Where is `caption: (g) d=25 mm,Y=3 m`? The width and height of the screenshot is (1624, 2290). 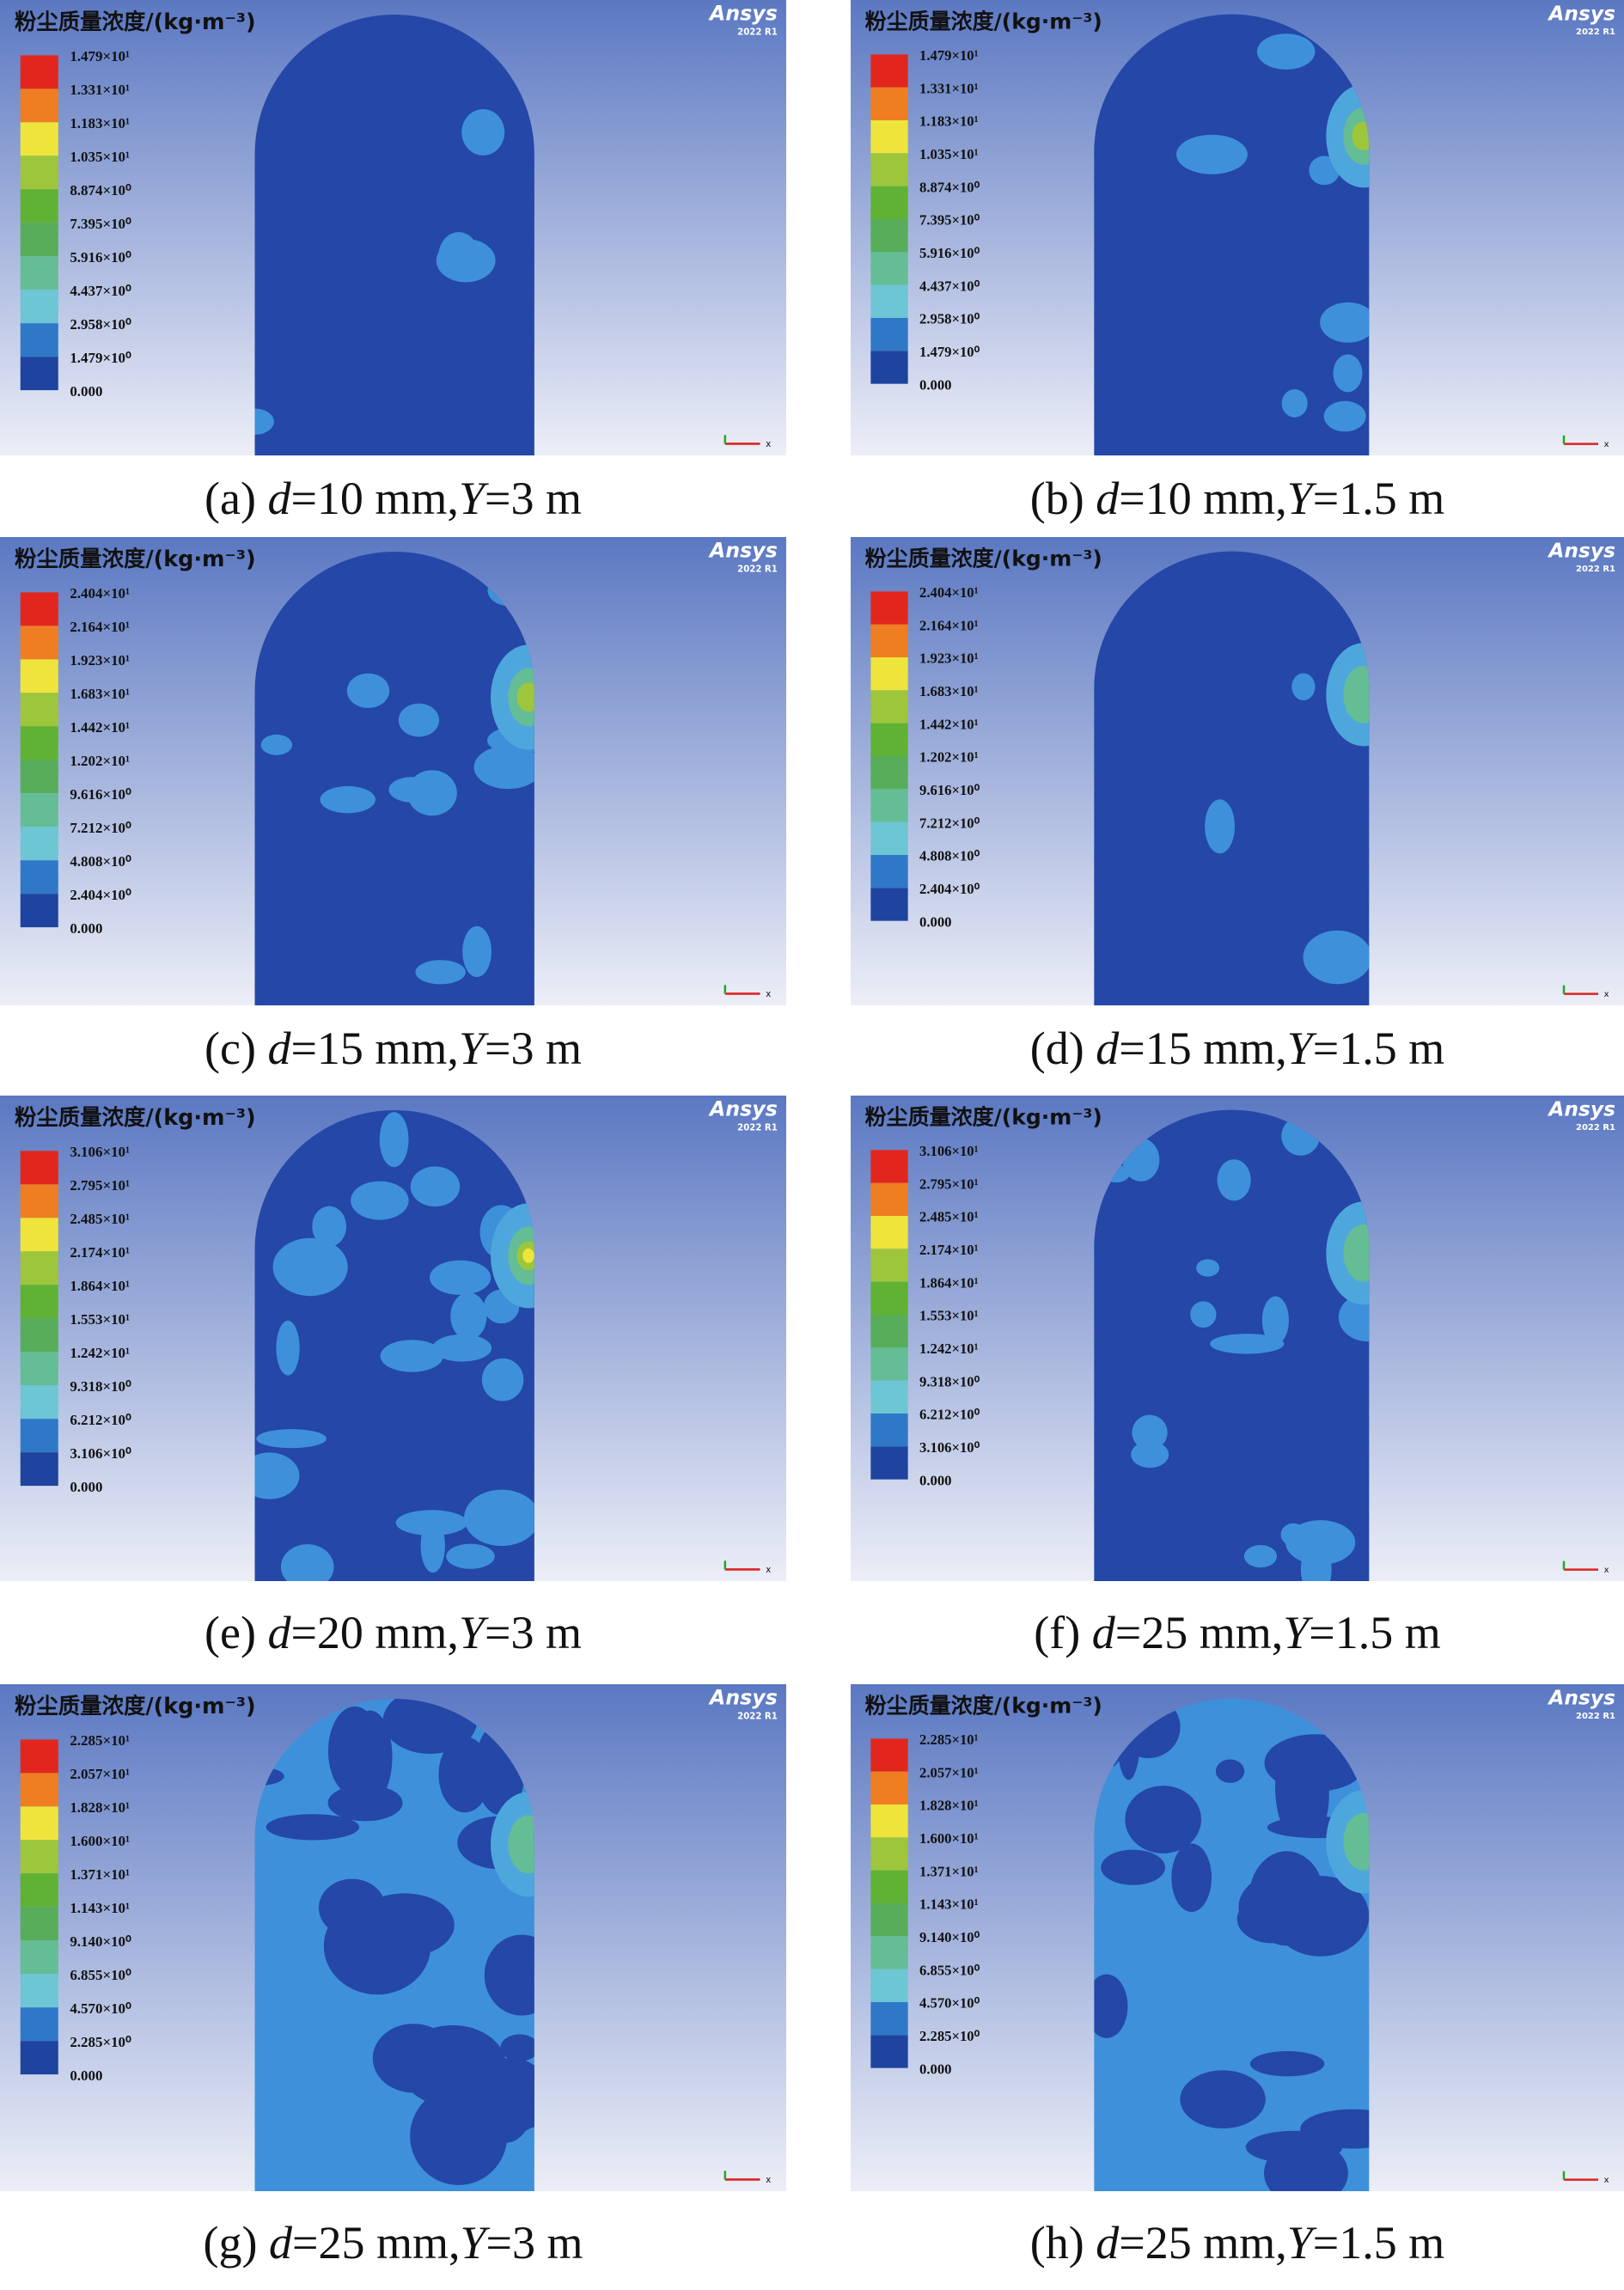 caption: (g) d=25 mm,Y=3 m is located at coordinates (393, 2243).